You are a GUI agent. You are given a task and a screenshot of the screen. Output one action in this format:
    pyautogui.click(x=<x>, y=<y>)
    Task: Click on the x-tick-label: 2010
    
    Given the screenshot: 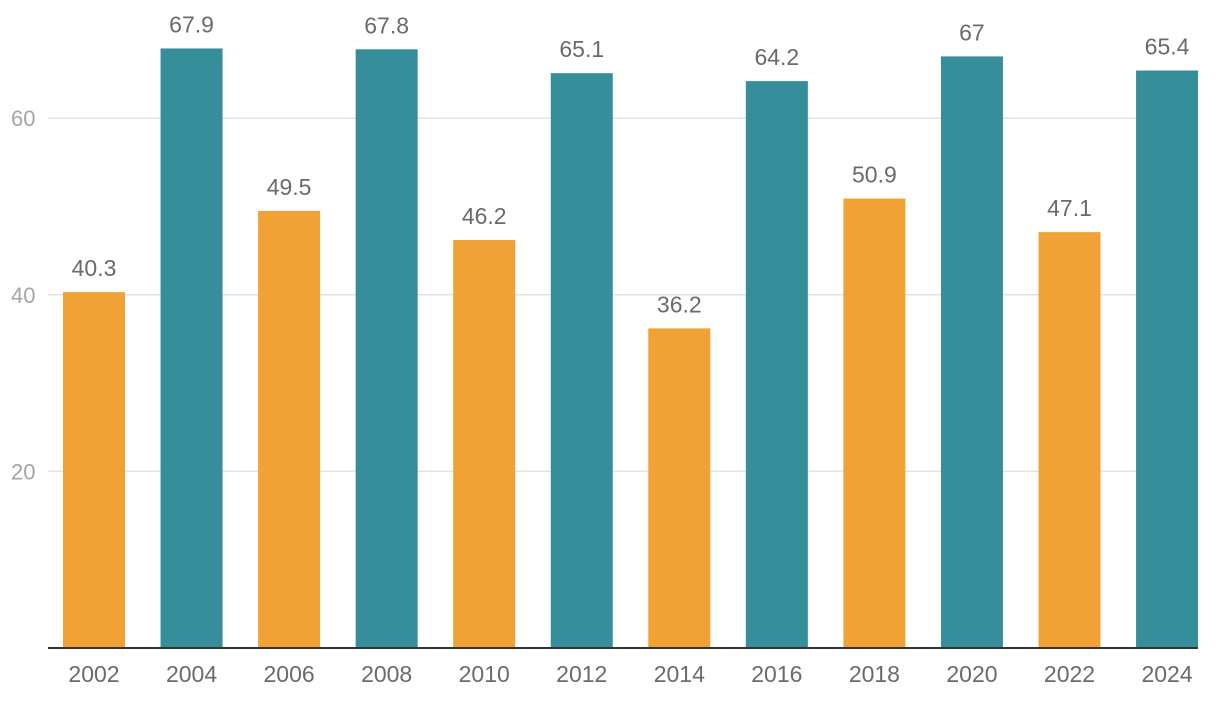 What is the action you would take?
    pyautogui.click(x=484, y=674)
    